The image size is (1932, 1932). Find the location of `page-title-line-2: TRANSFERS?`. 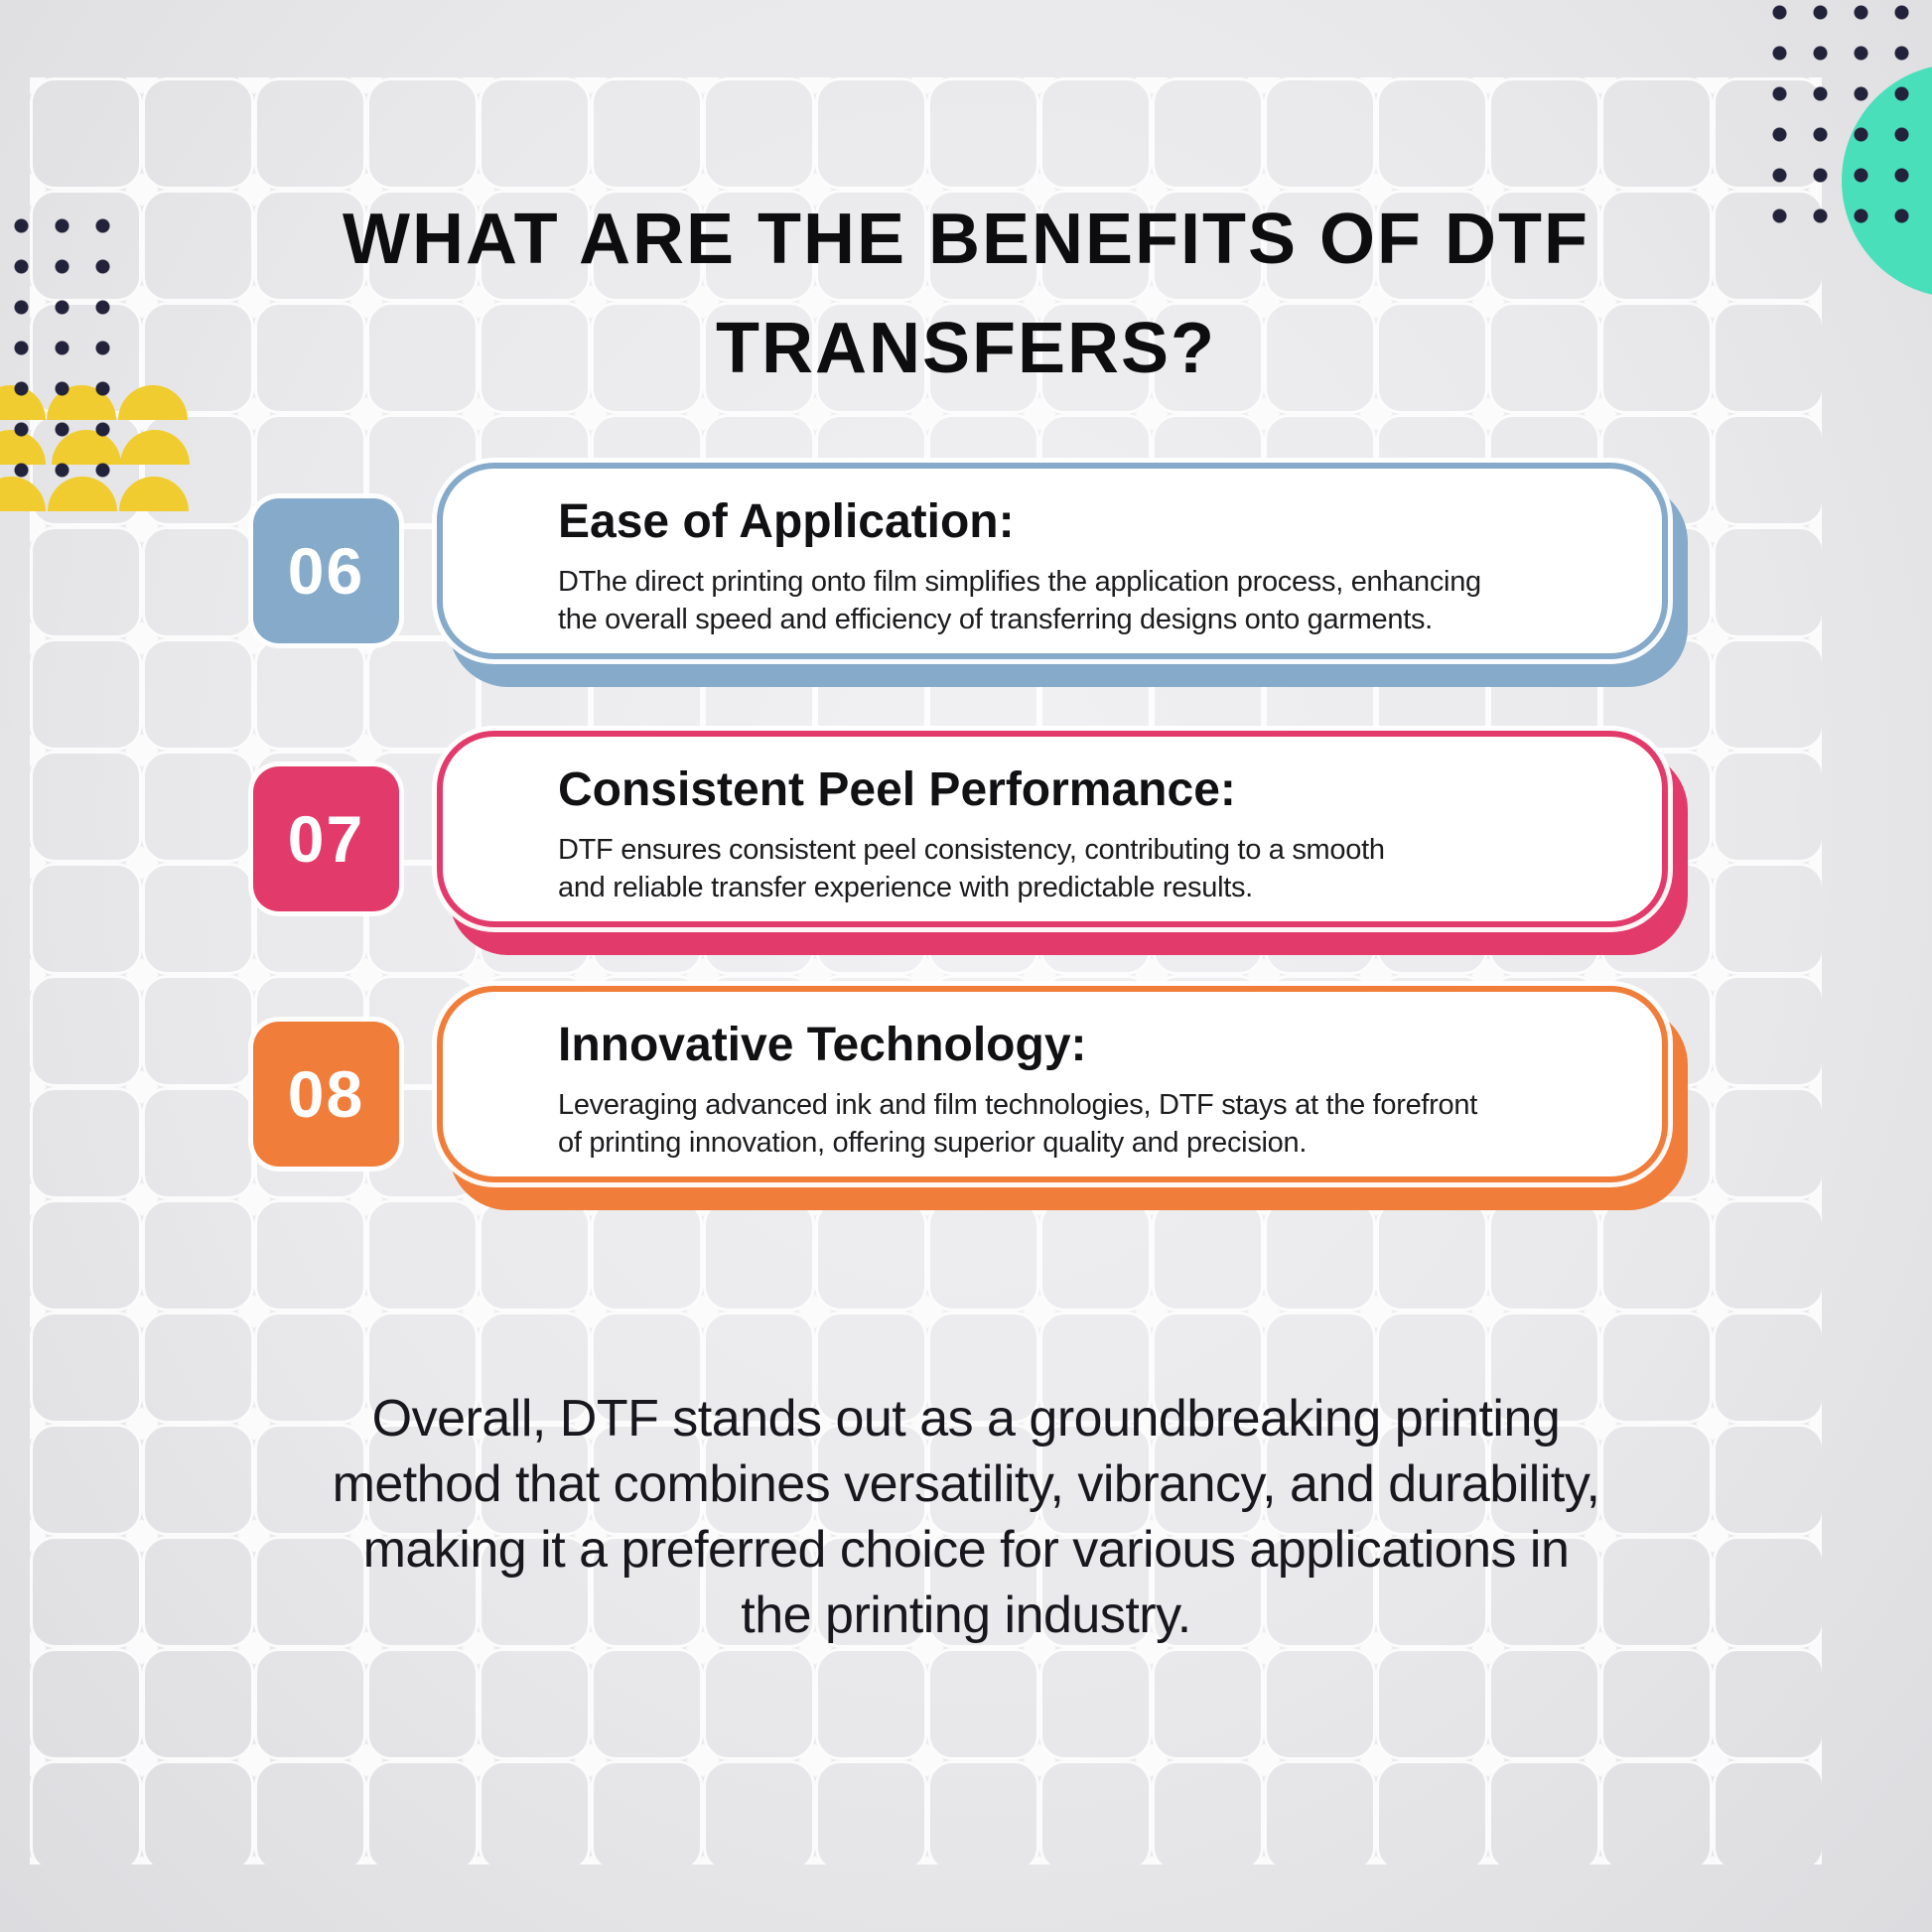

page-title-line-2: TRANSFERS? is located at coordinates (966, 348).